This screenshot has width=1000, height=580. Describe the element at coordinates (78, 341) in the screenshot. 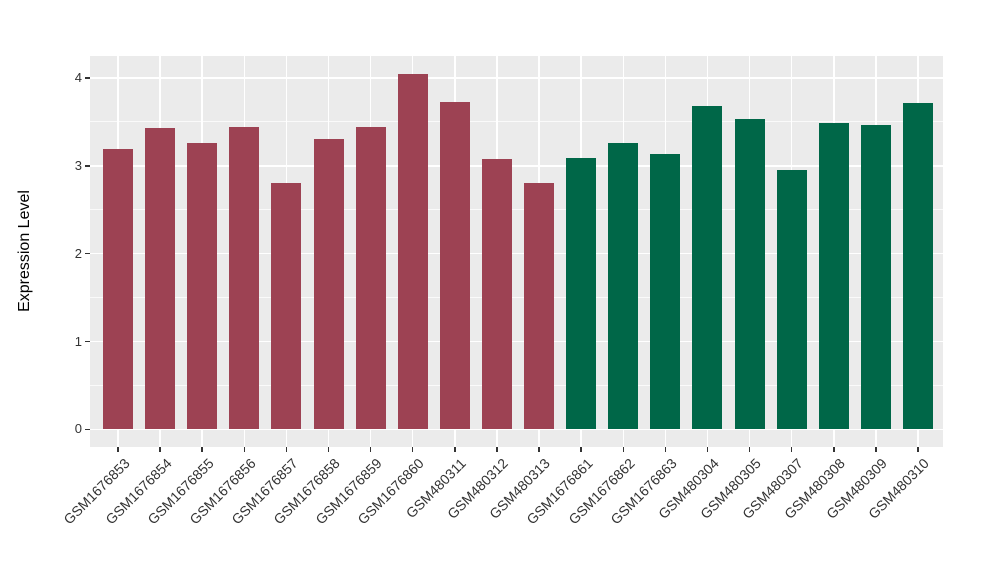

I see `y-tick-label: 1` at that location.